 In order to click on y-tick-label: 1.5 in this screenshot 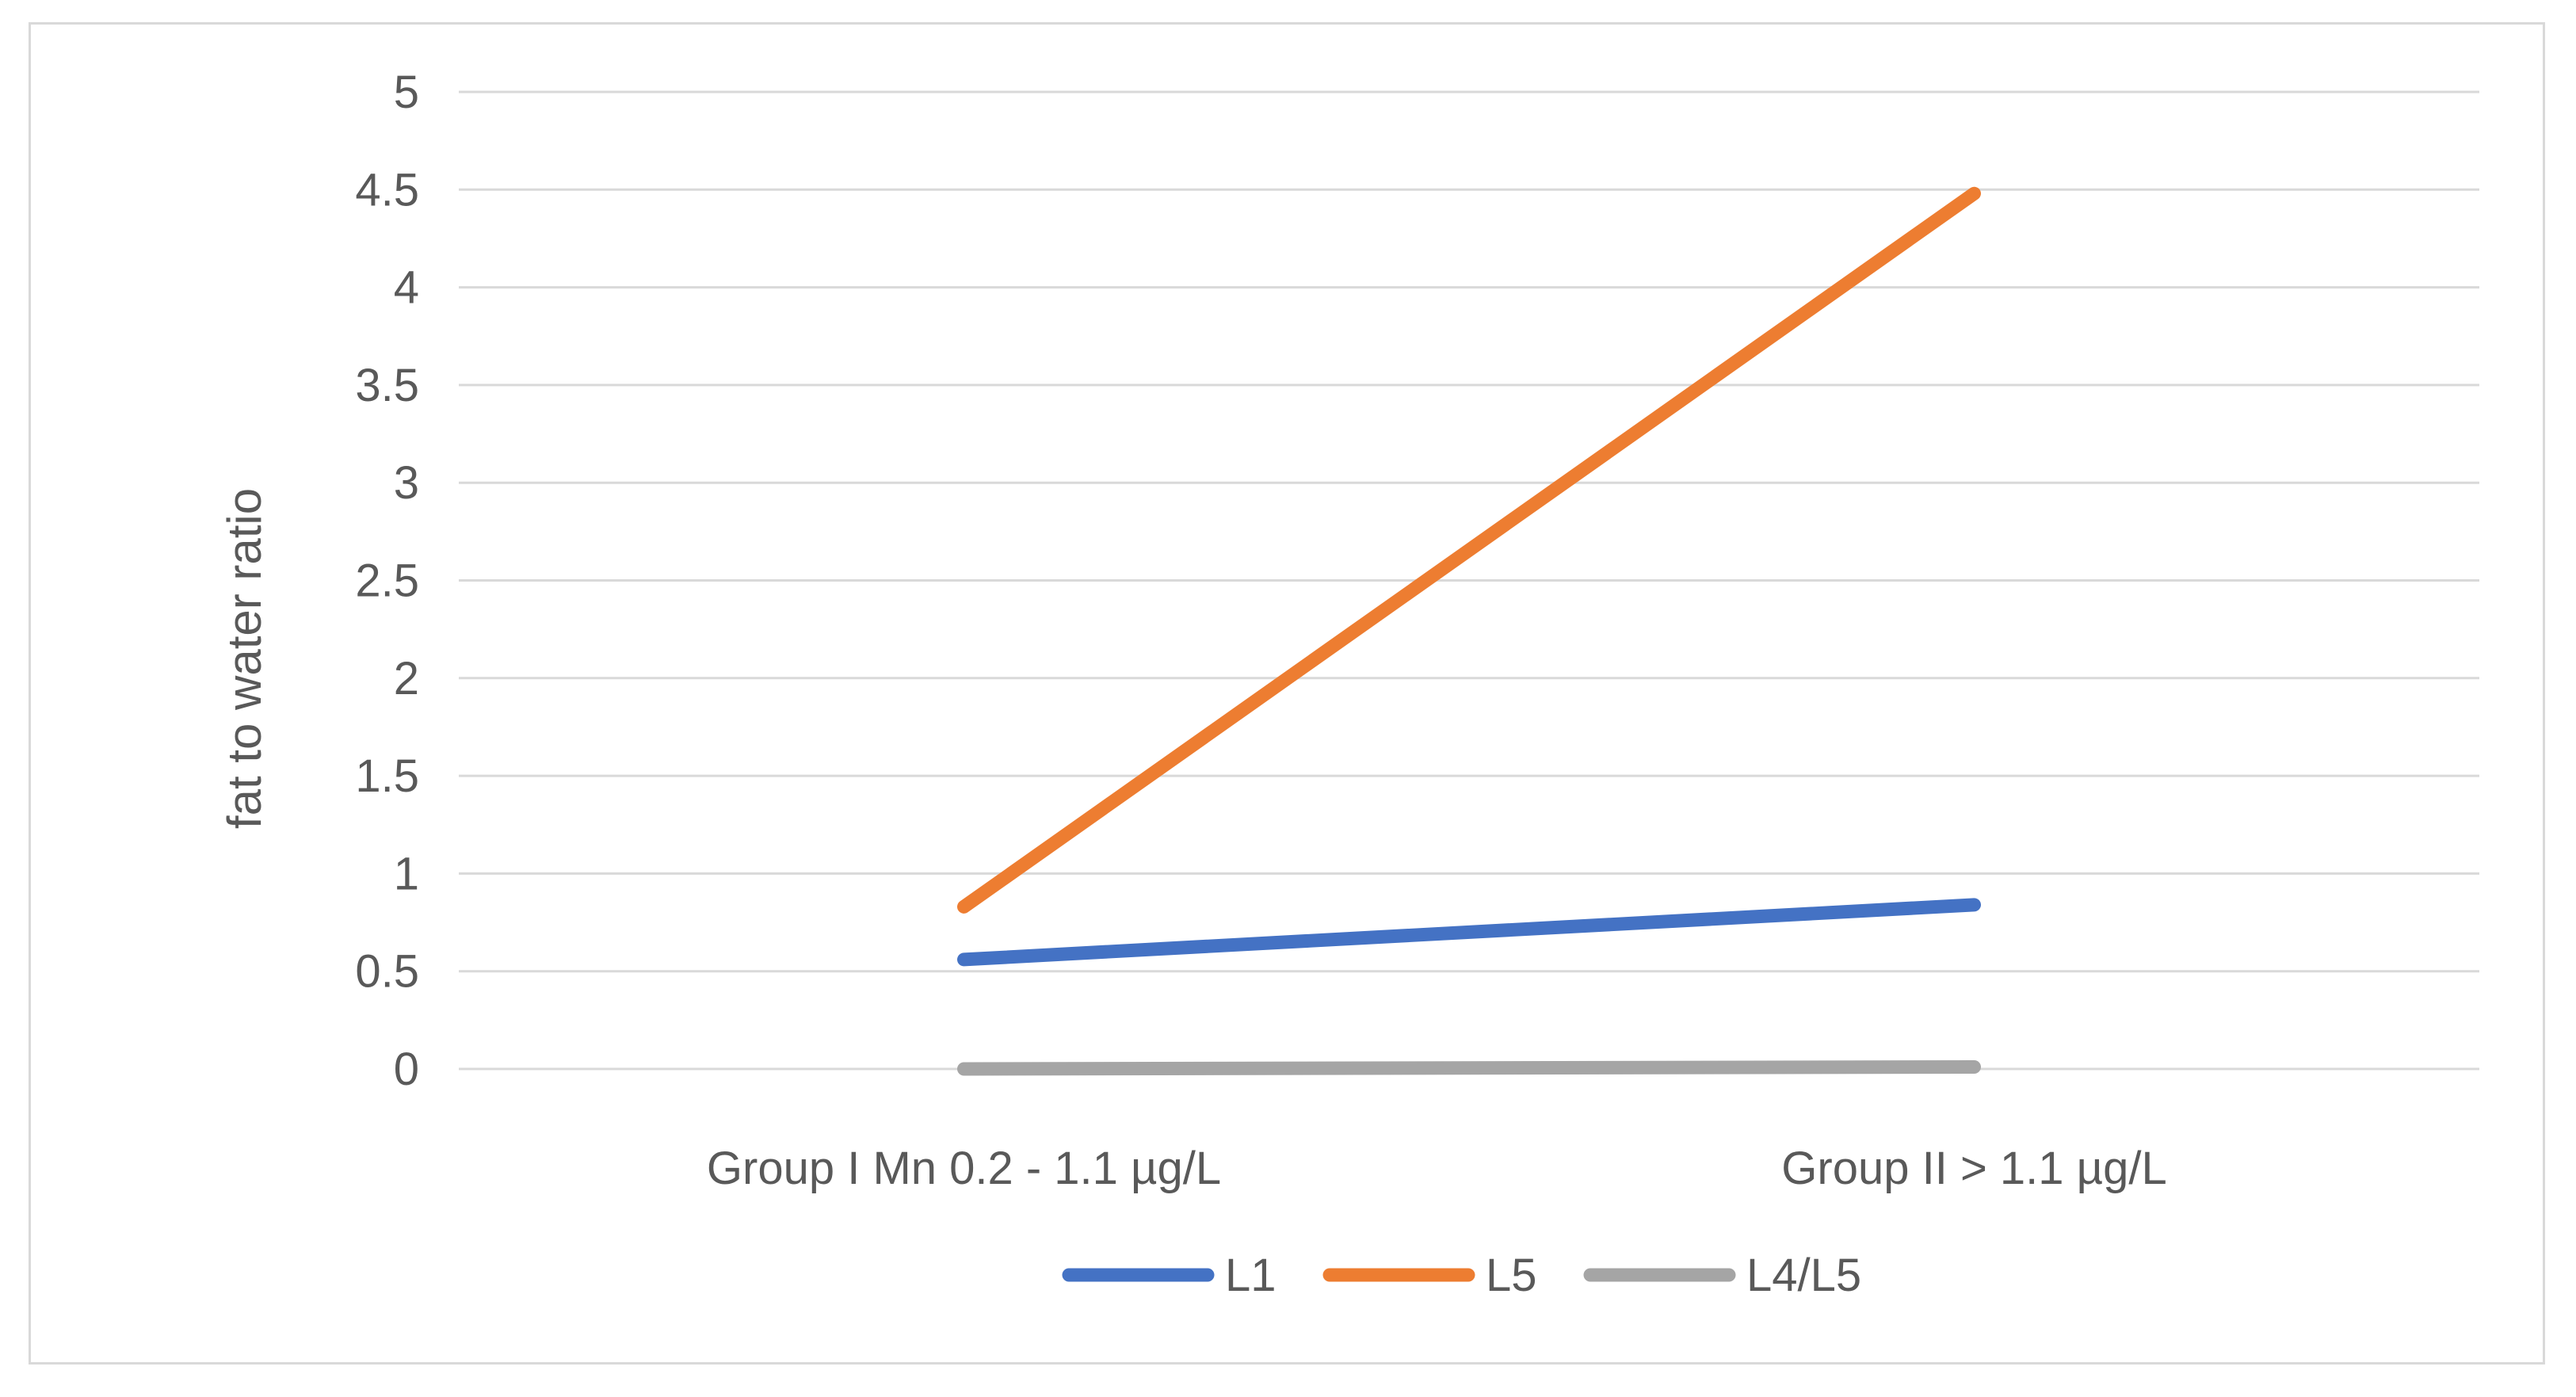, I will do `click(387, 776)`.